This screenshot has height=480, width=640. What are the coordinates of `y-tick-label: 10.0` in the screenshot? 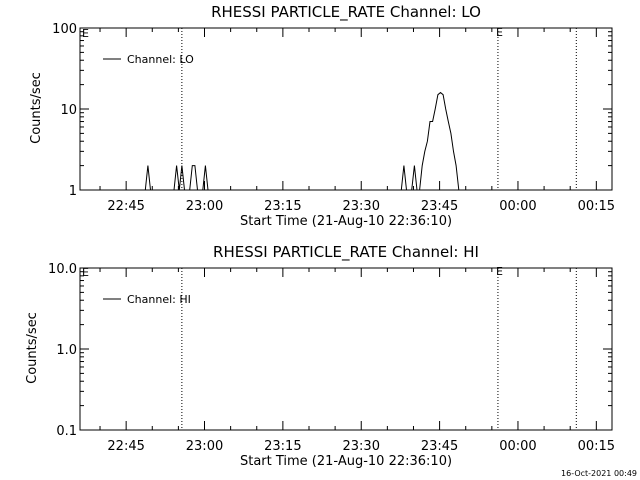 It's located at (62, 269).